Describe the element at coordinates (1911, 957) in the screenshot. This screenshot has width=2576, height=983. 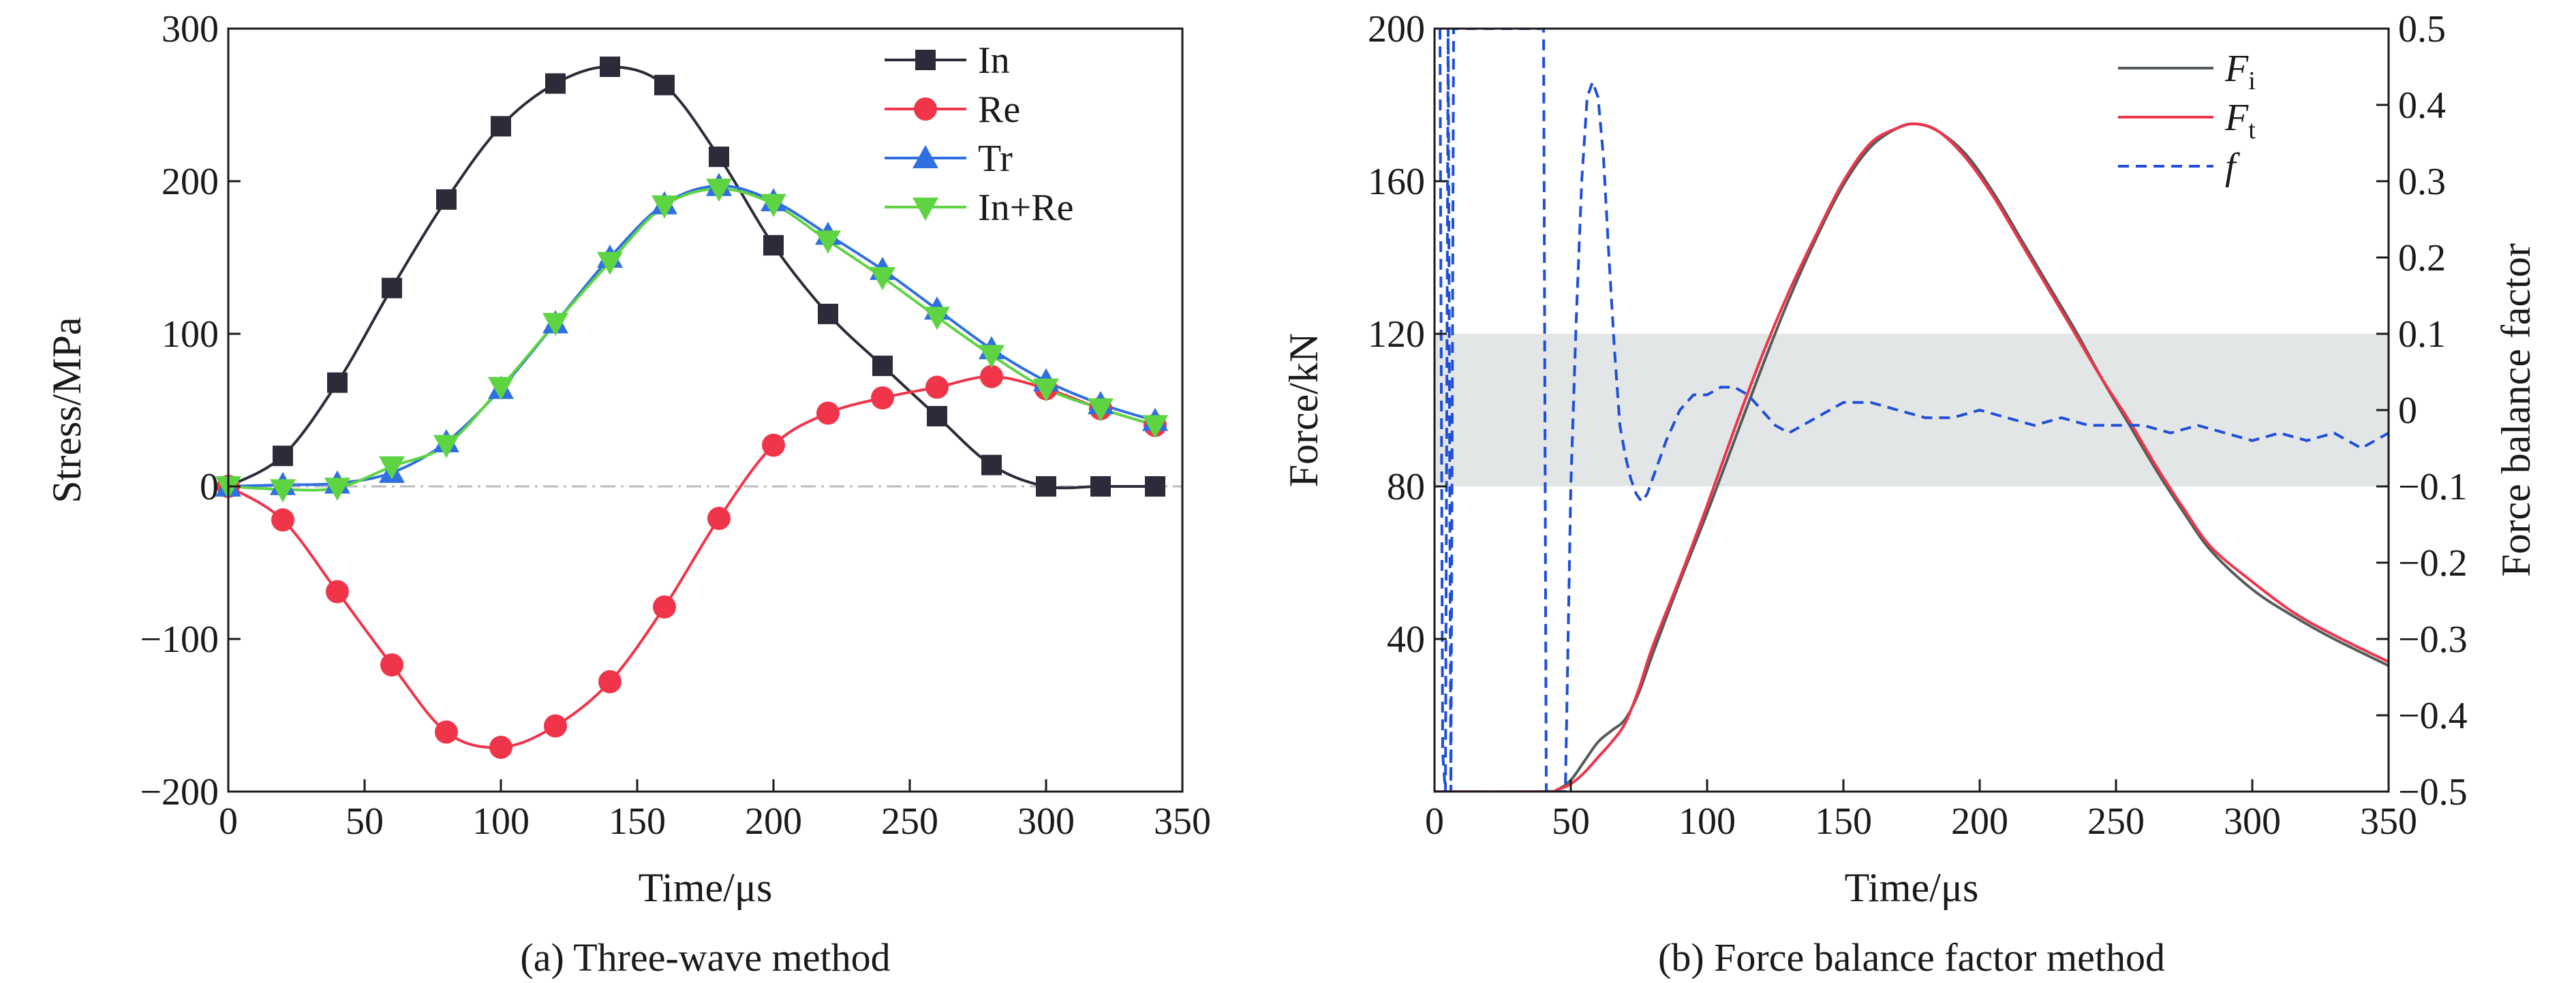
I see `chart-b-caption: (b) Force balance factor method` at that location.